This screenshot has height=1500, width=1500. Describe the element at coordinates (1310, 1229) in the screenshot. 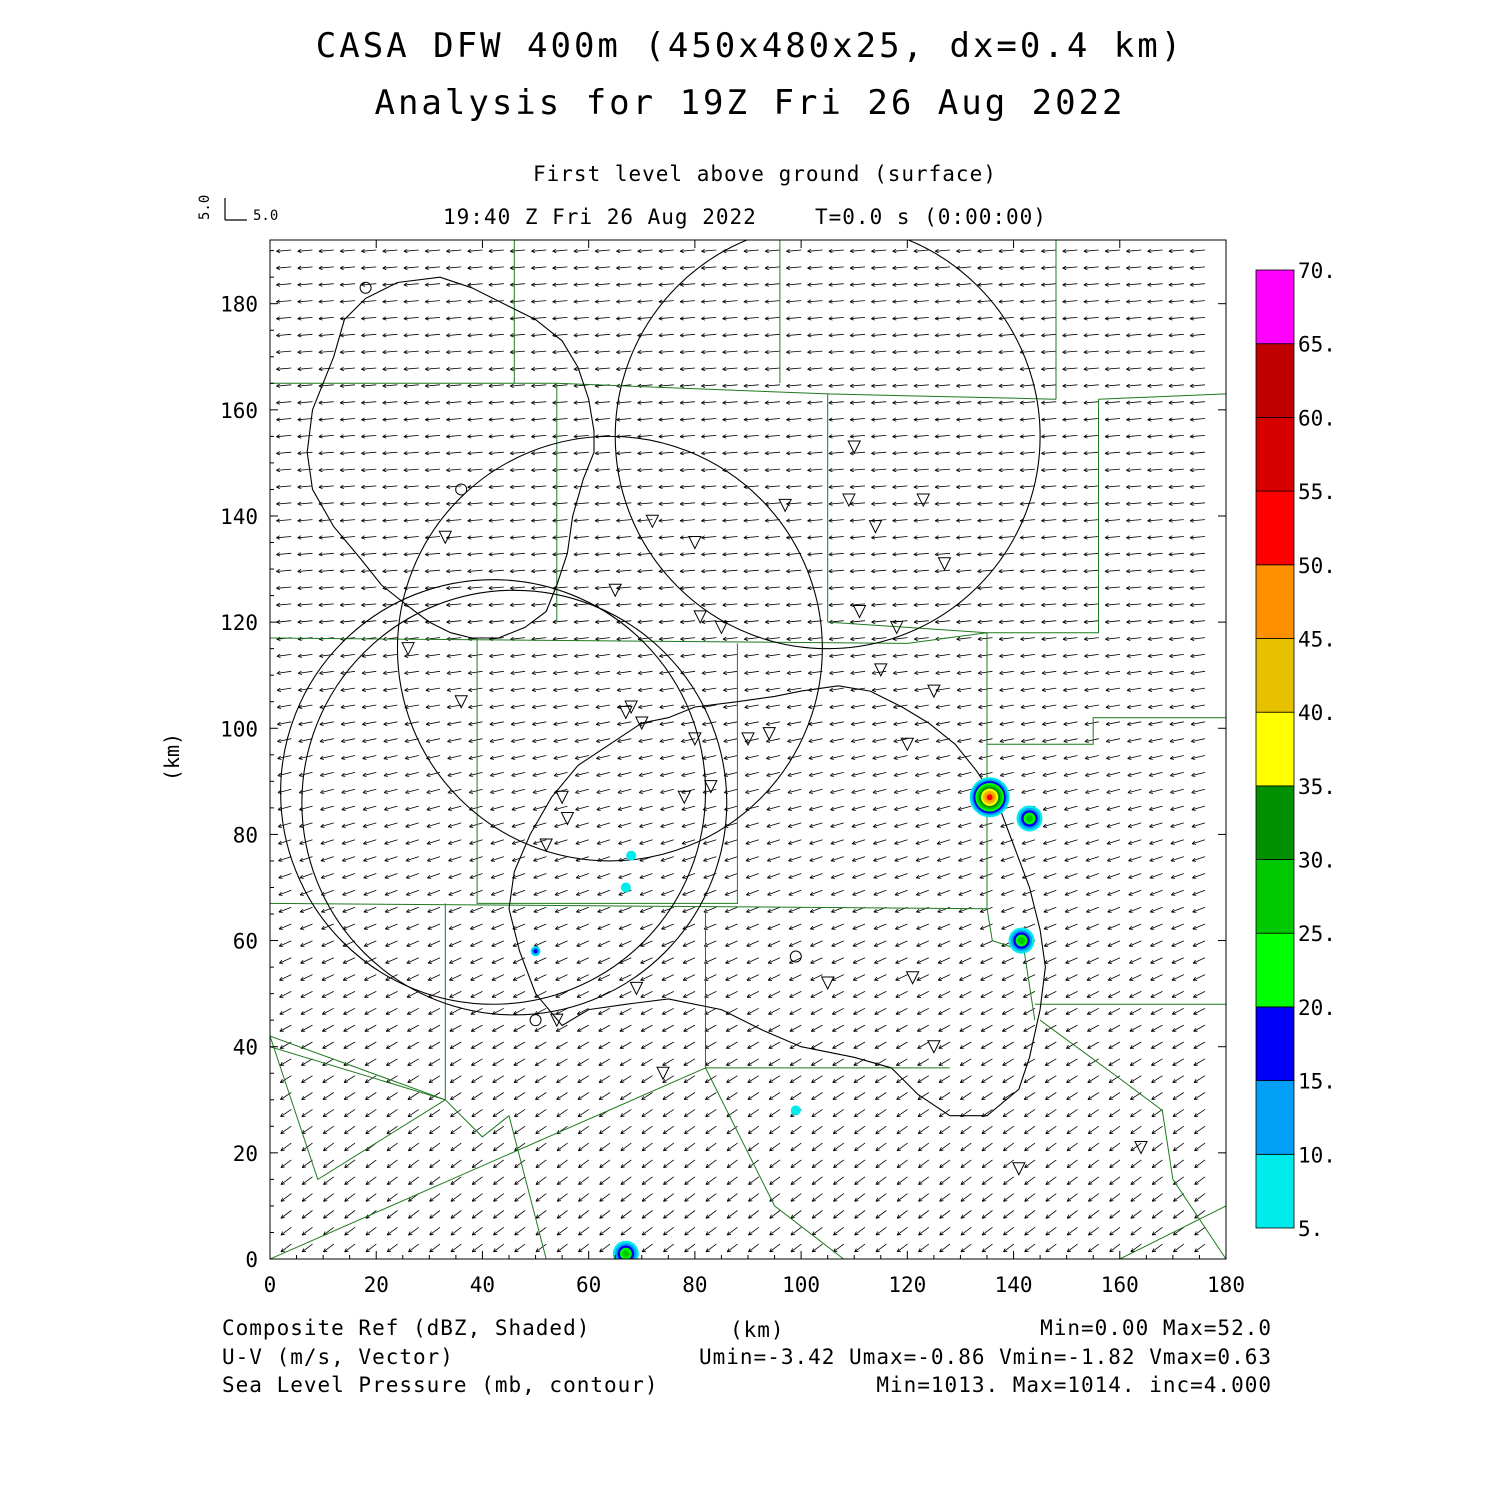

I see `colorbar-label: 5.` at that location.